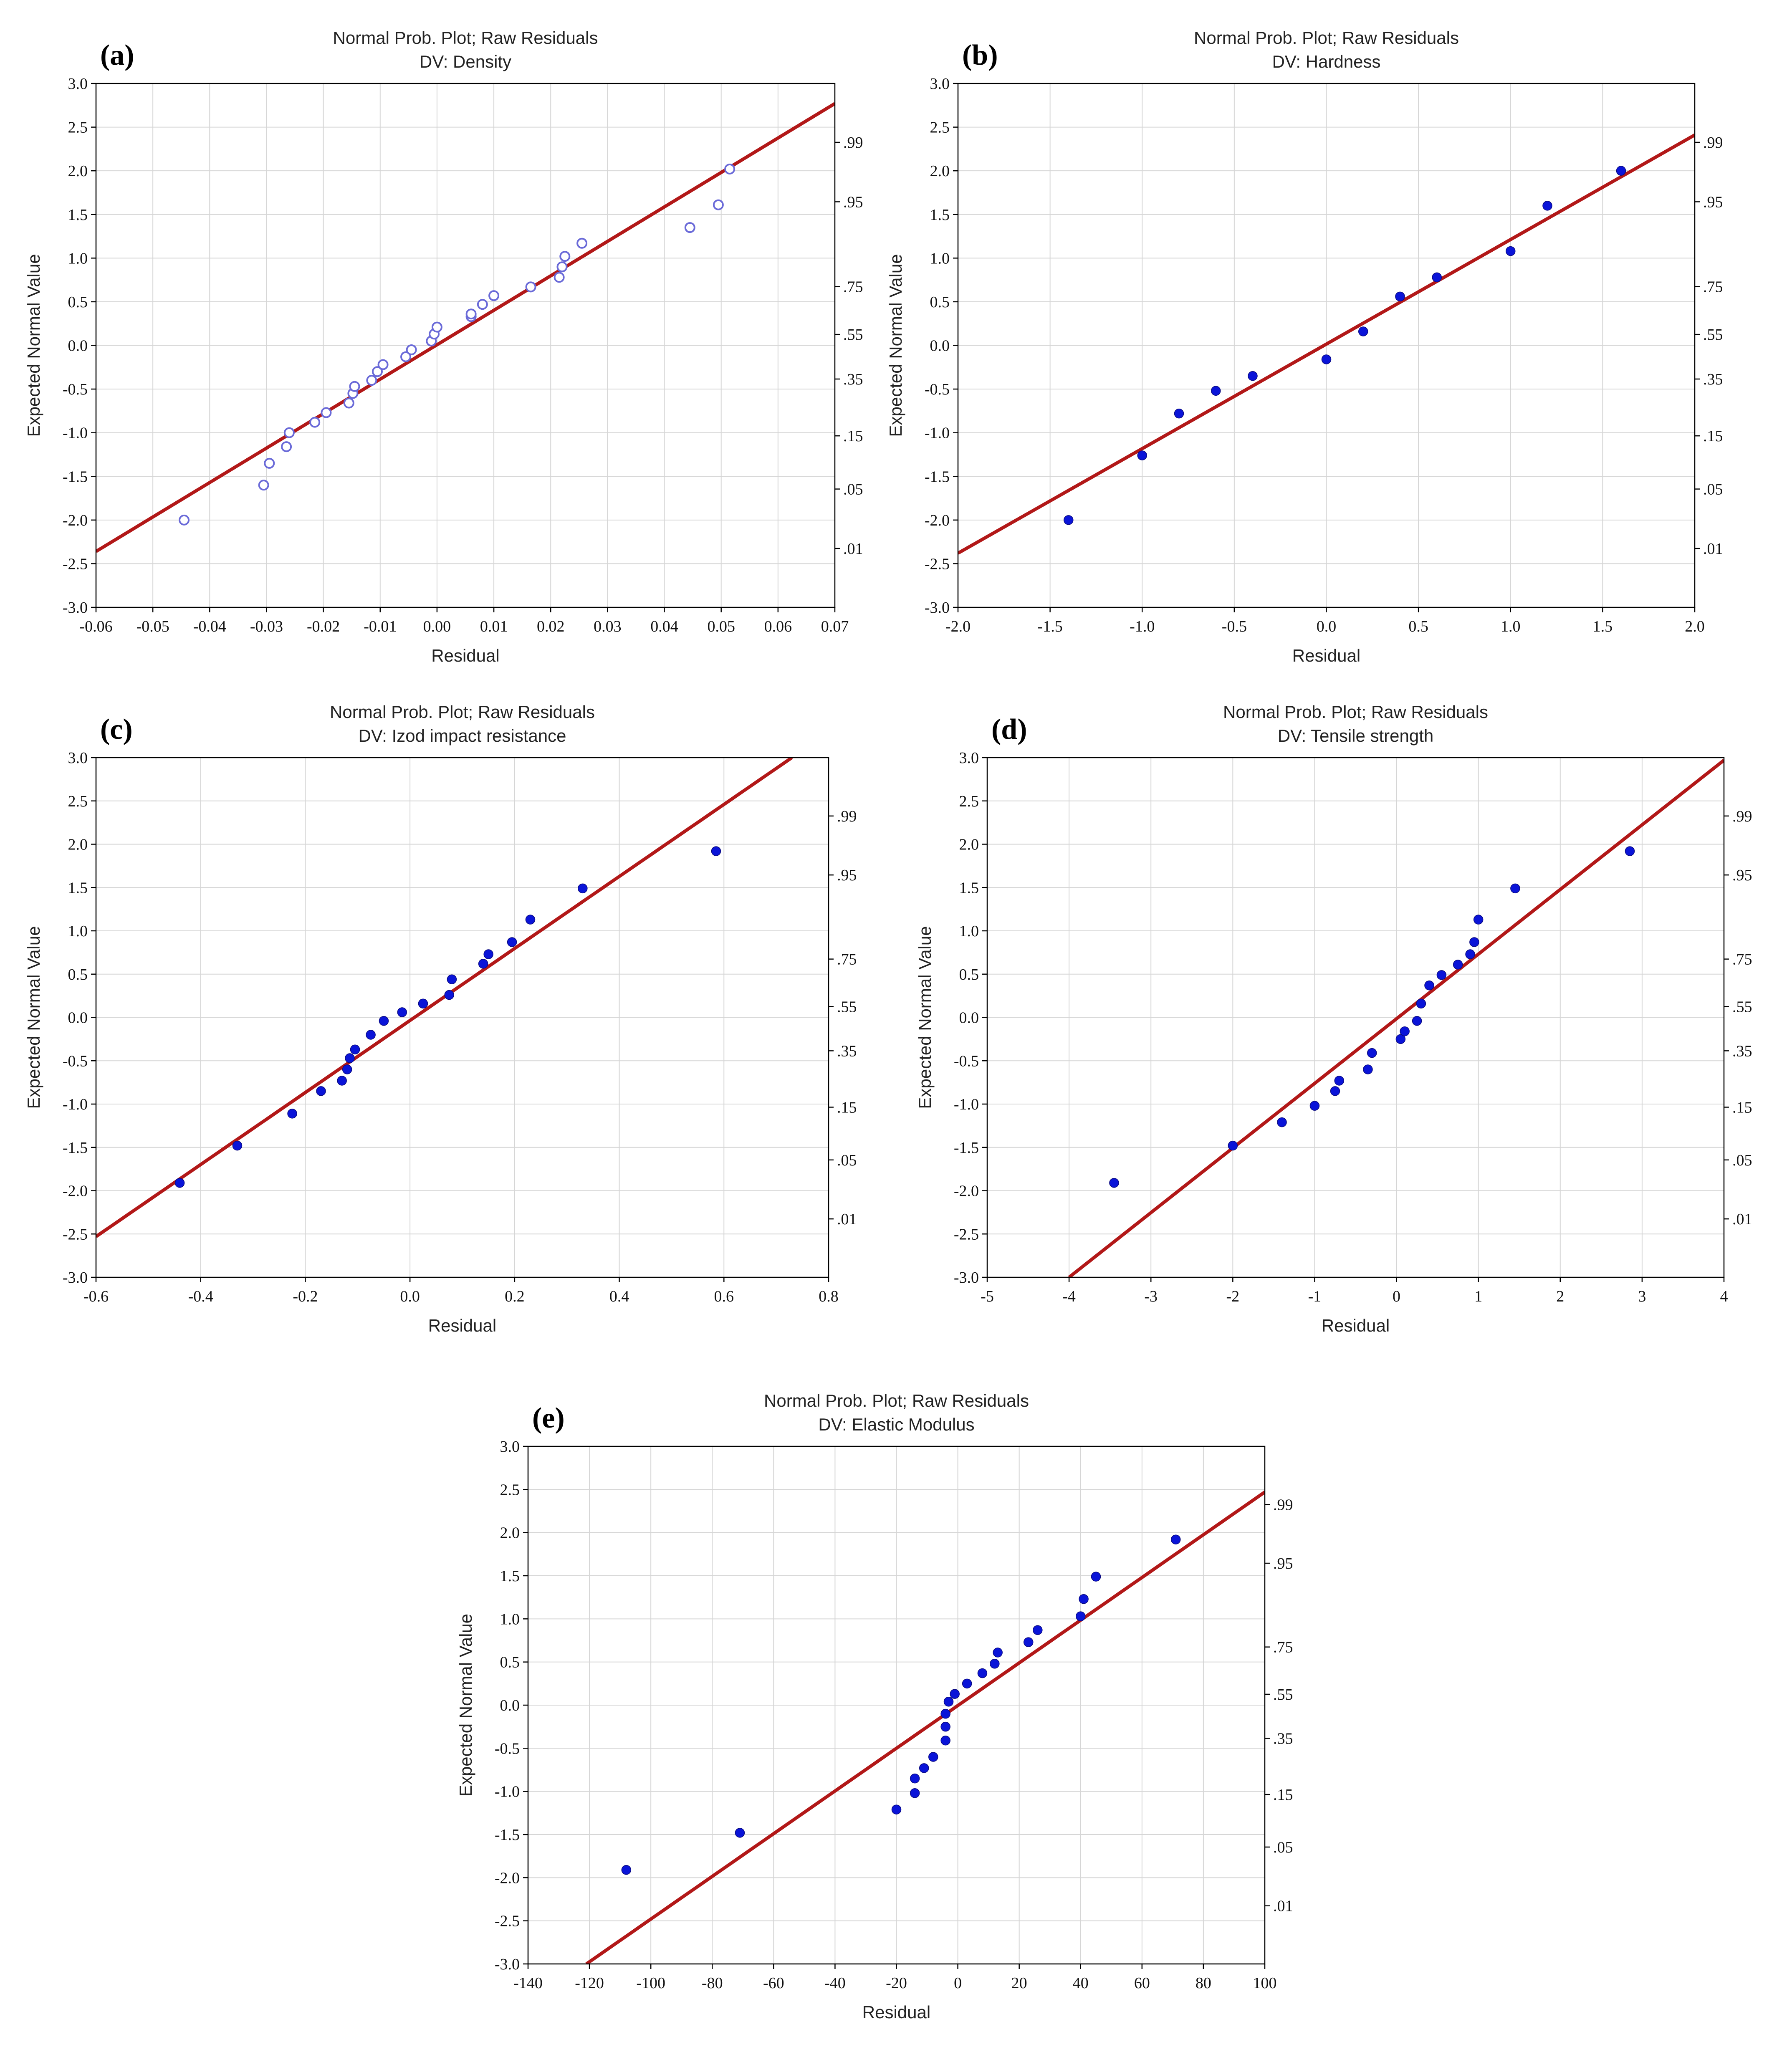 The width and height of the screenshot is (1792, 2047). What do you see at coordinates (847, 1051) in the screenshot?
I see `prob-tick-label: .35` at bounding box center [847, 1051].